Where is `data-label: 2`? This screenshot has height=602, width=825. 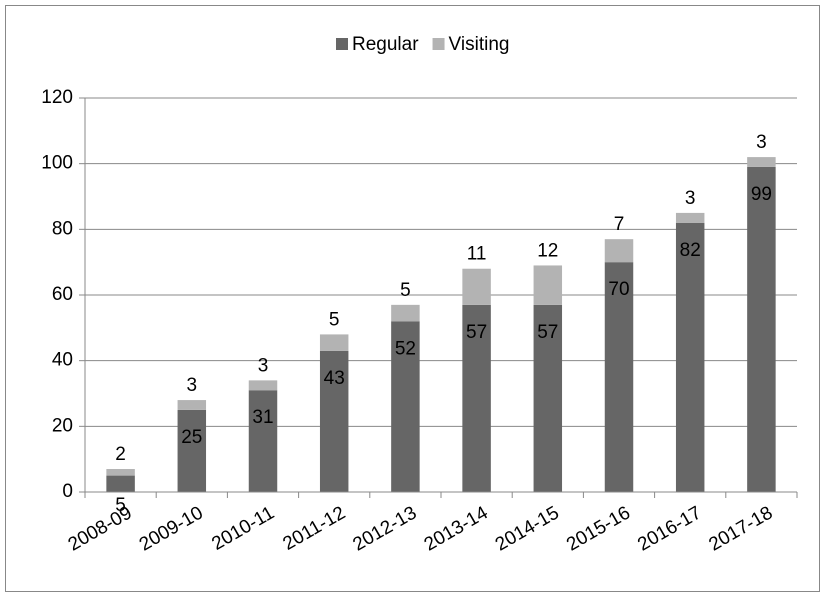
data-label: 2 is located at coordinates (120, 454).